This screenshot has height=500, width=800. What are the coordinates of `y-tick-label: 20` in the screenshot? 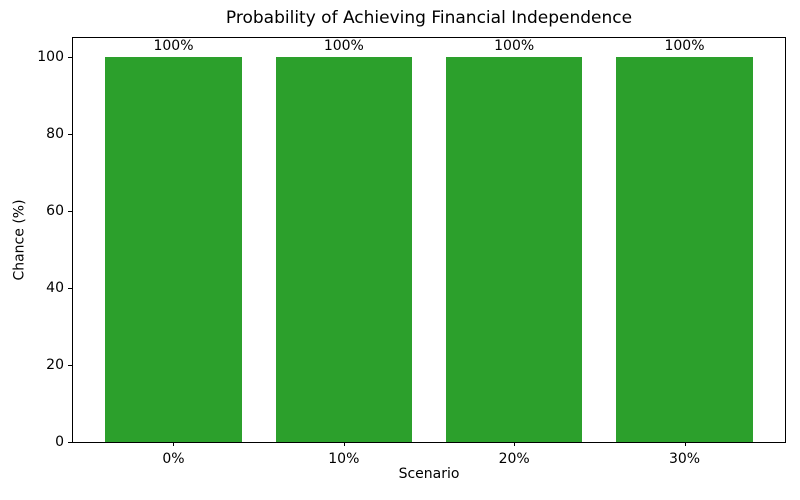 It's located at (55, 364).